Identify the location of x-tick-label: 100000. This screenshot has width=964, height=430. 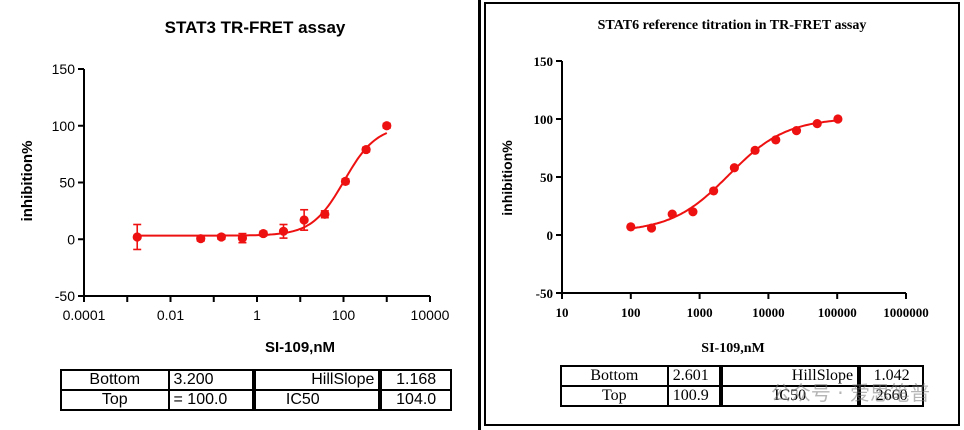
(837, 312).